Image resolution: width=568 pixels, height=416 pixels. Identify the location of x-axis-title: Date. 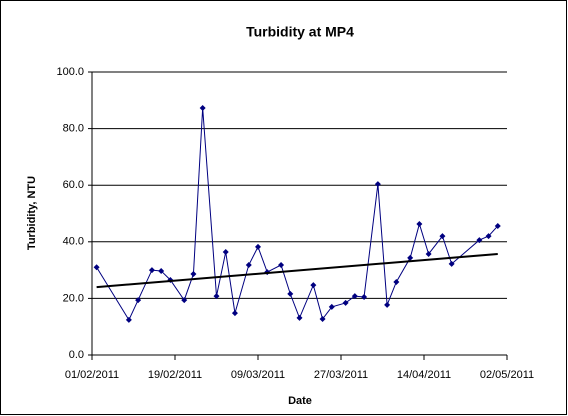
(300, 401).